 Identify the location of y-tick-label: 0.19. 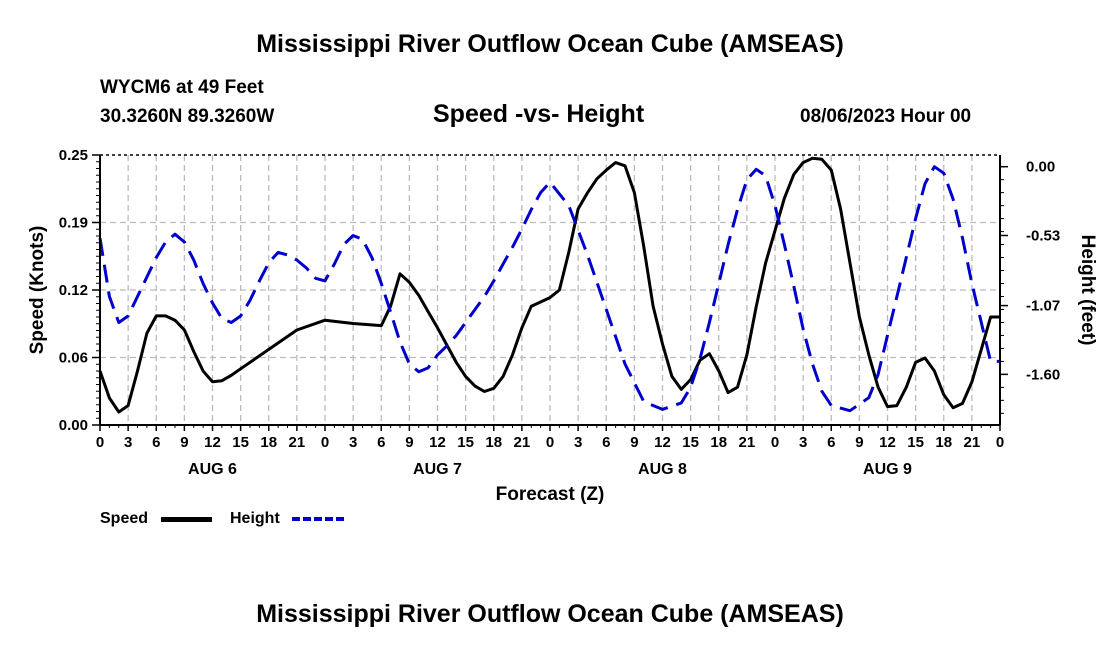
(73, 223).